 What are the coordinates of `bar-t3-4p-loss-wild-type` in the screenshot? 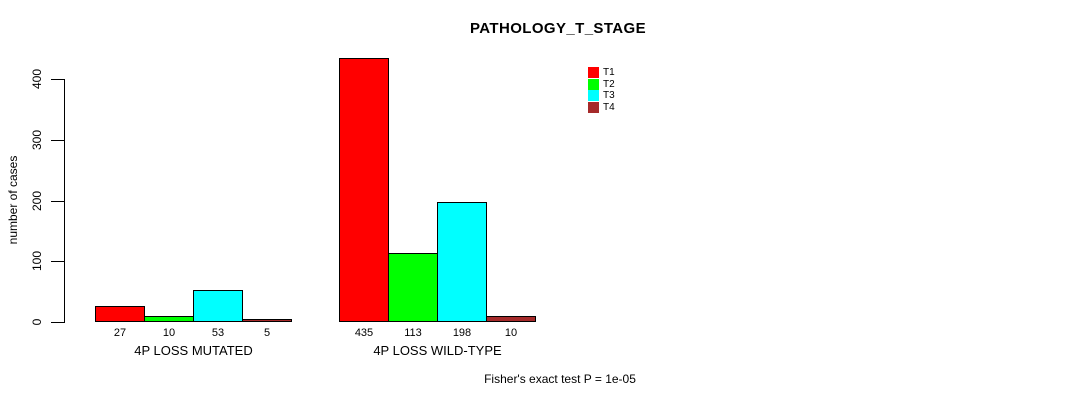 It's located at (462, 262).